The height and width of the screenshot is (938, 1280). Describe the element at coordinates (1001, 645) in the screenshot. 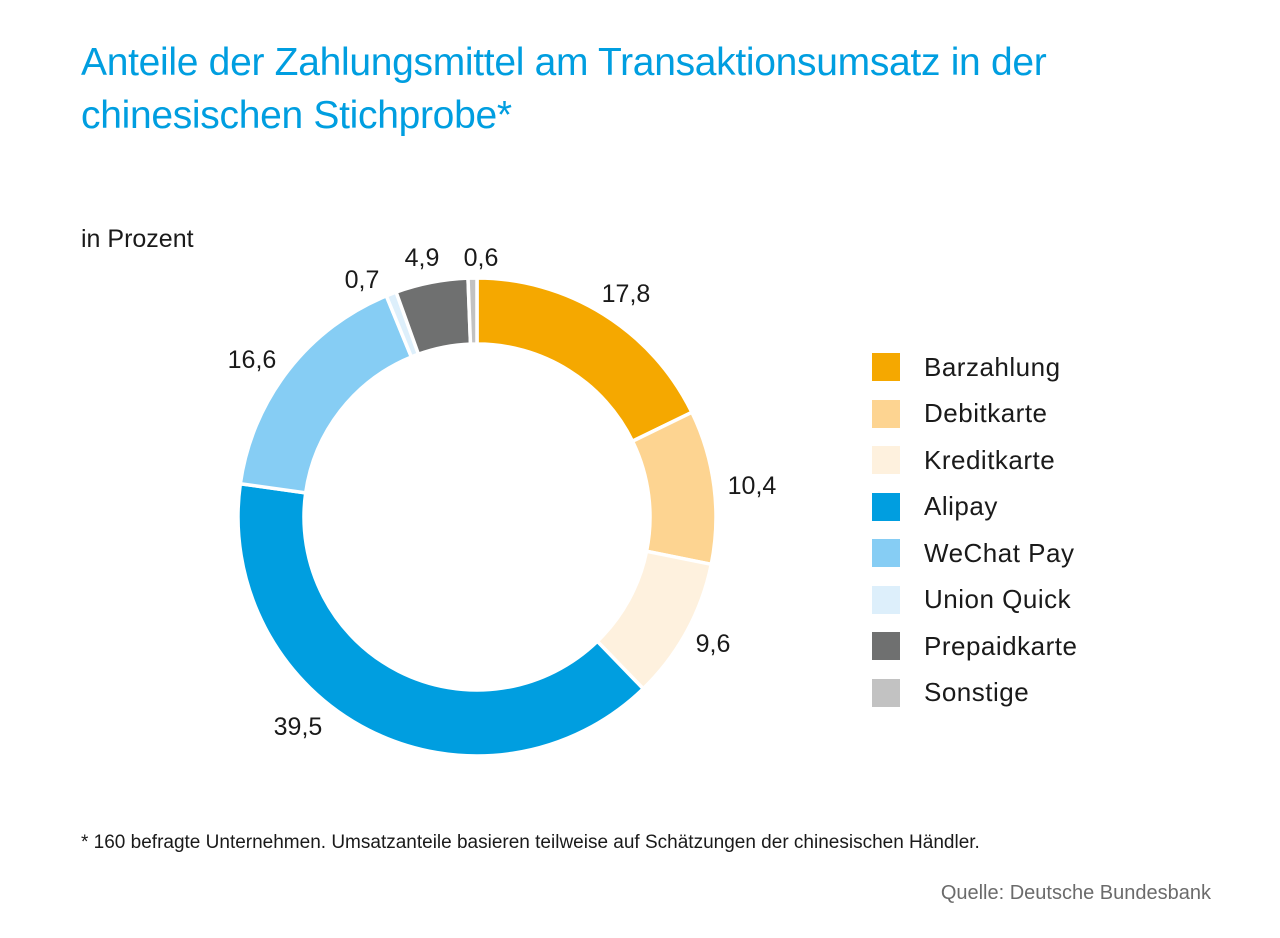

I see `legend-label: Prepaidkarte` at that location.